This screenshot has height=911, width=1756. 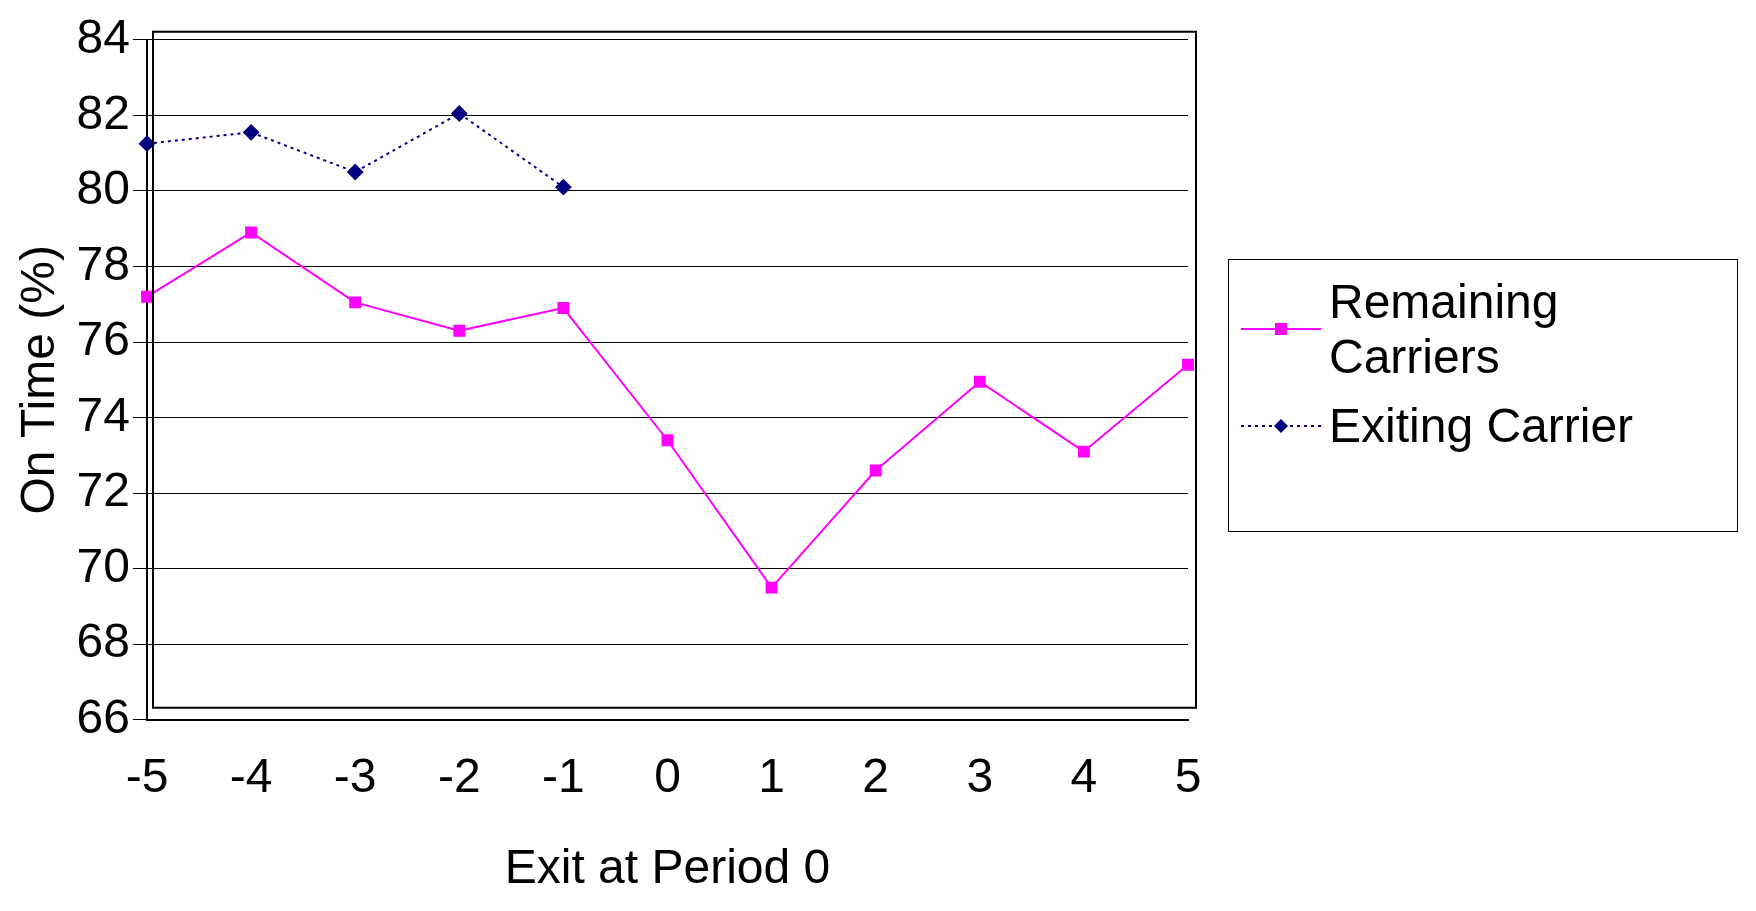 What do you see at coordinates (251, 775) in the screenshot?
I see `x-tick-label: -4` at bounding box center [251, 775].